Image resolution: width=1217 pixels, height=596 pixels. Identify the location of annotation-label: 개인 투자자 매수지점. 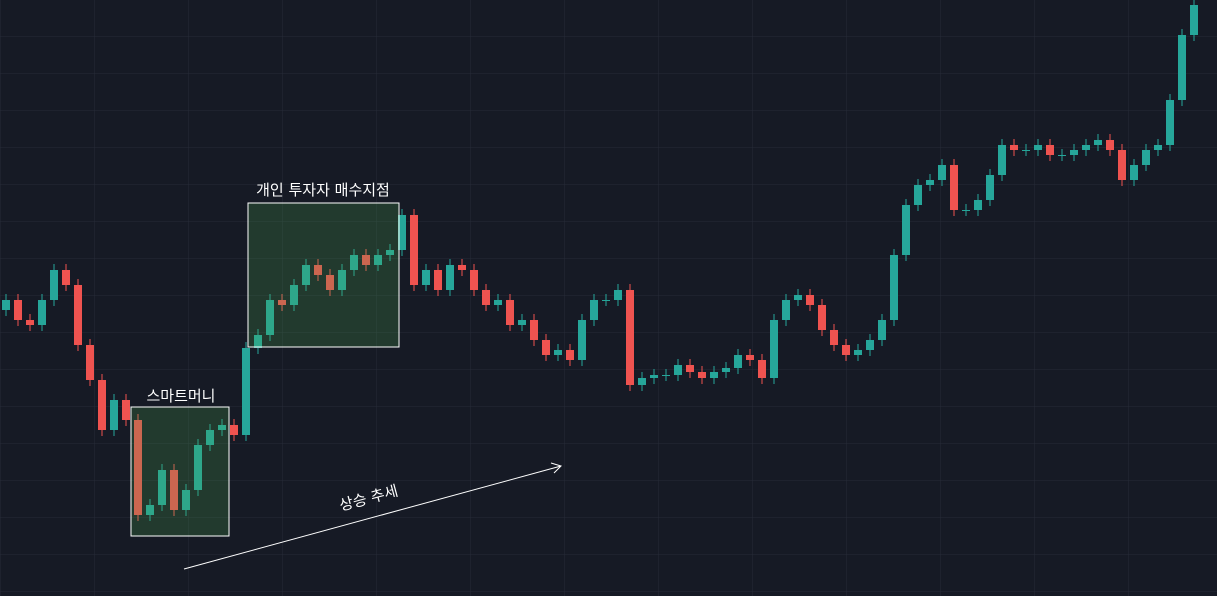
(323, 190).